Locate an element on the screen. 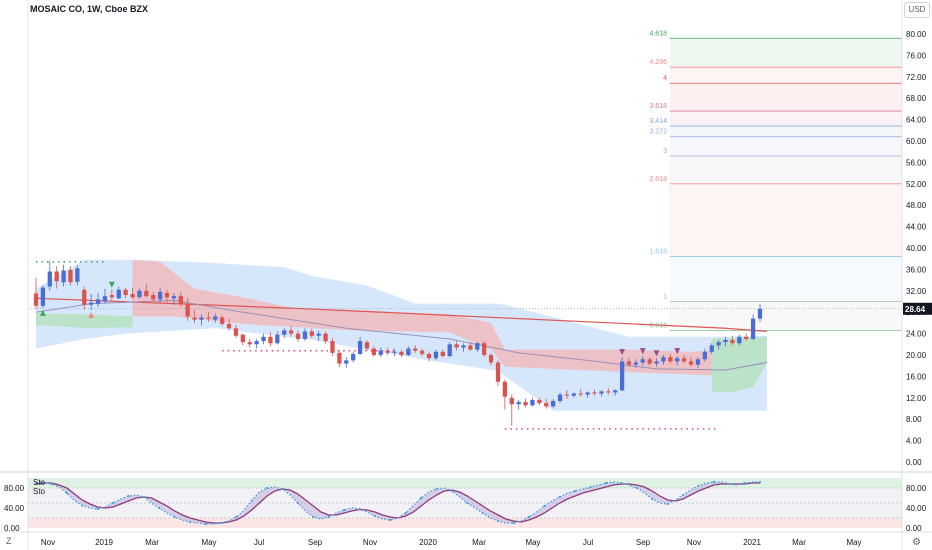  last-price-label: 28.64 is located at coordinates (915, 309).